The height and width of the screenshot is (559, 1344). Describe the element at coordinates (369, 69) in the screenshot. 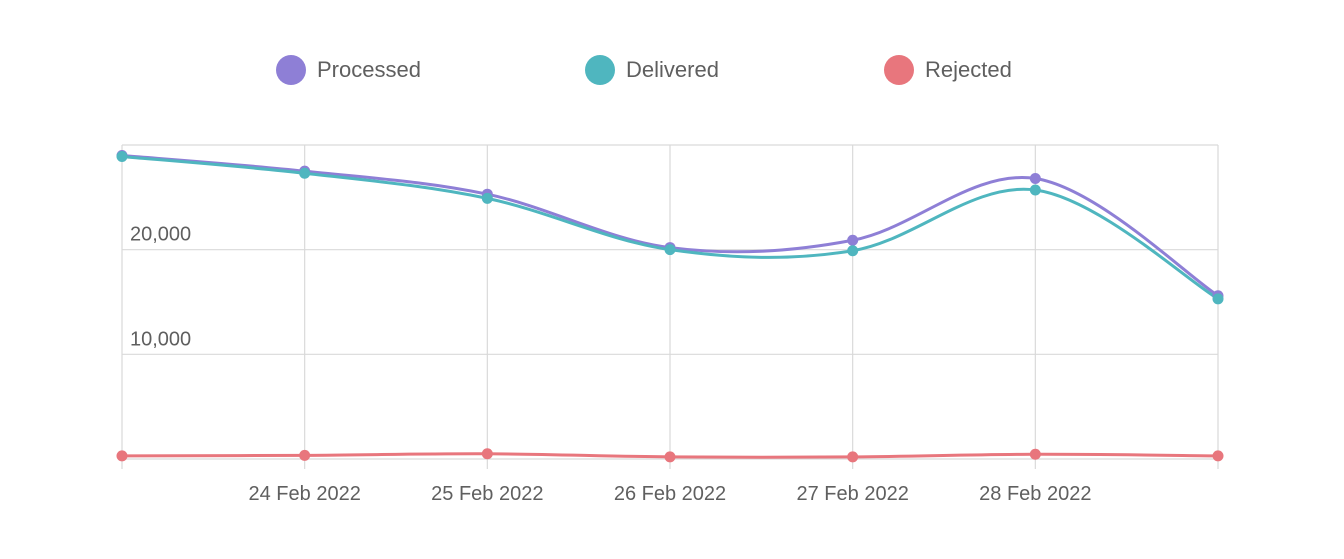

I see `legend-label-processed: Processed` at that location.